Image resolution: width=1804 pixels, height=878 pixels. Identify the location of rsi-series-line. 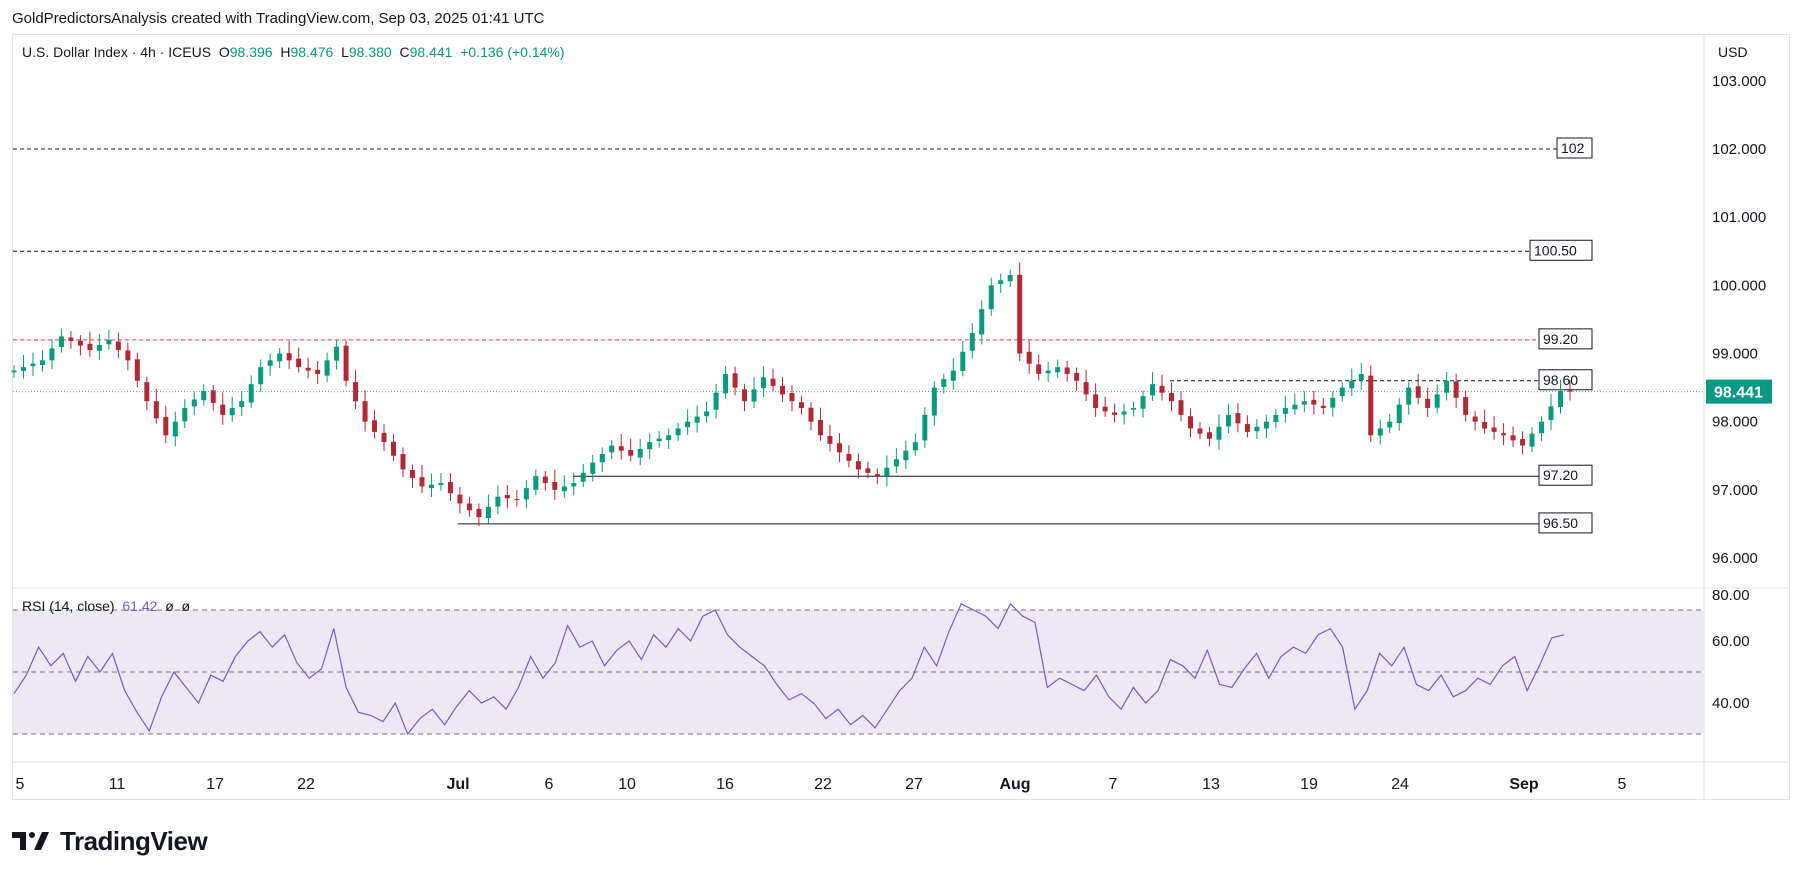
(789, 669).